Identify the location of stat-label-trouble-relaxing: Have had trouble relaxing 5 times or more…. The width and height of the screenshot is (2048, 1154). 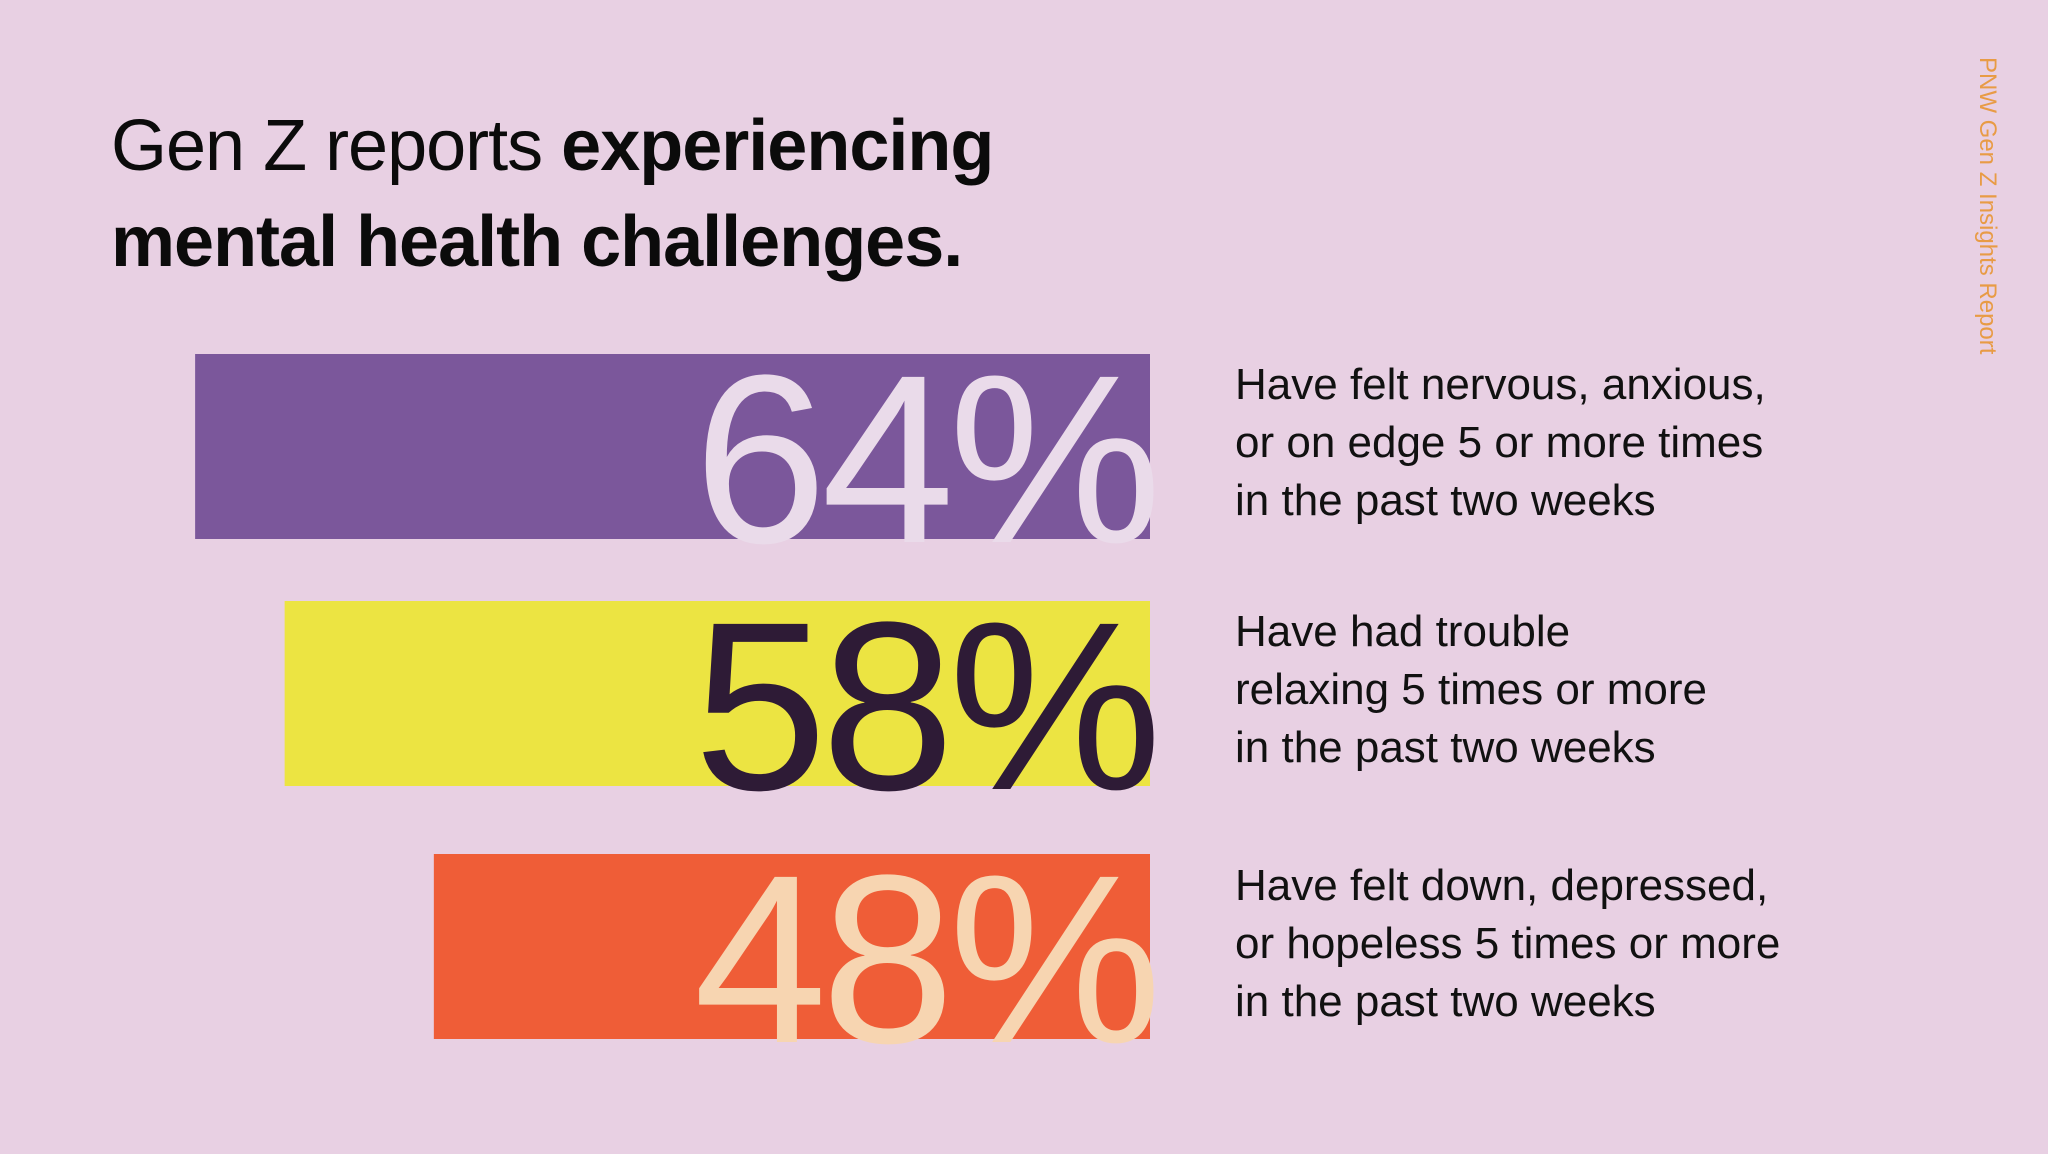
(1471, 689).